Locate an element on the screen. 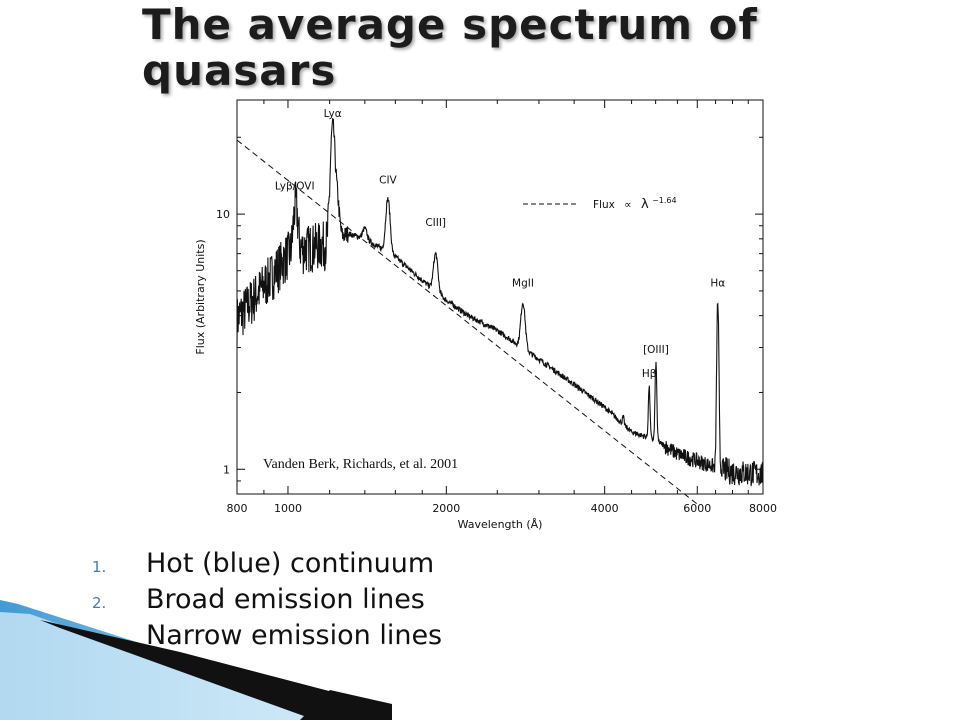 The width and height of the screenshot is (960, 720). legend: Flux ∝ λ −1.64 is located at coordinates (600, 204).